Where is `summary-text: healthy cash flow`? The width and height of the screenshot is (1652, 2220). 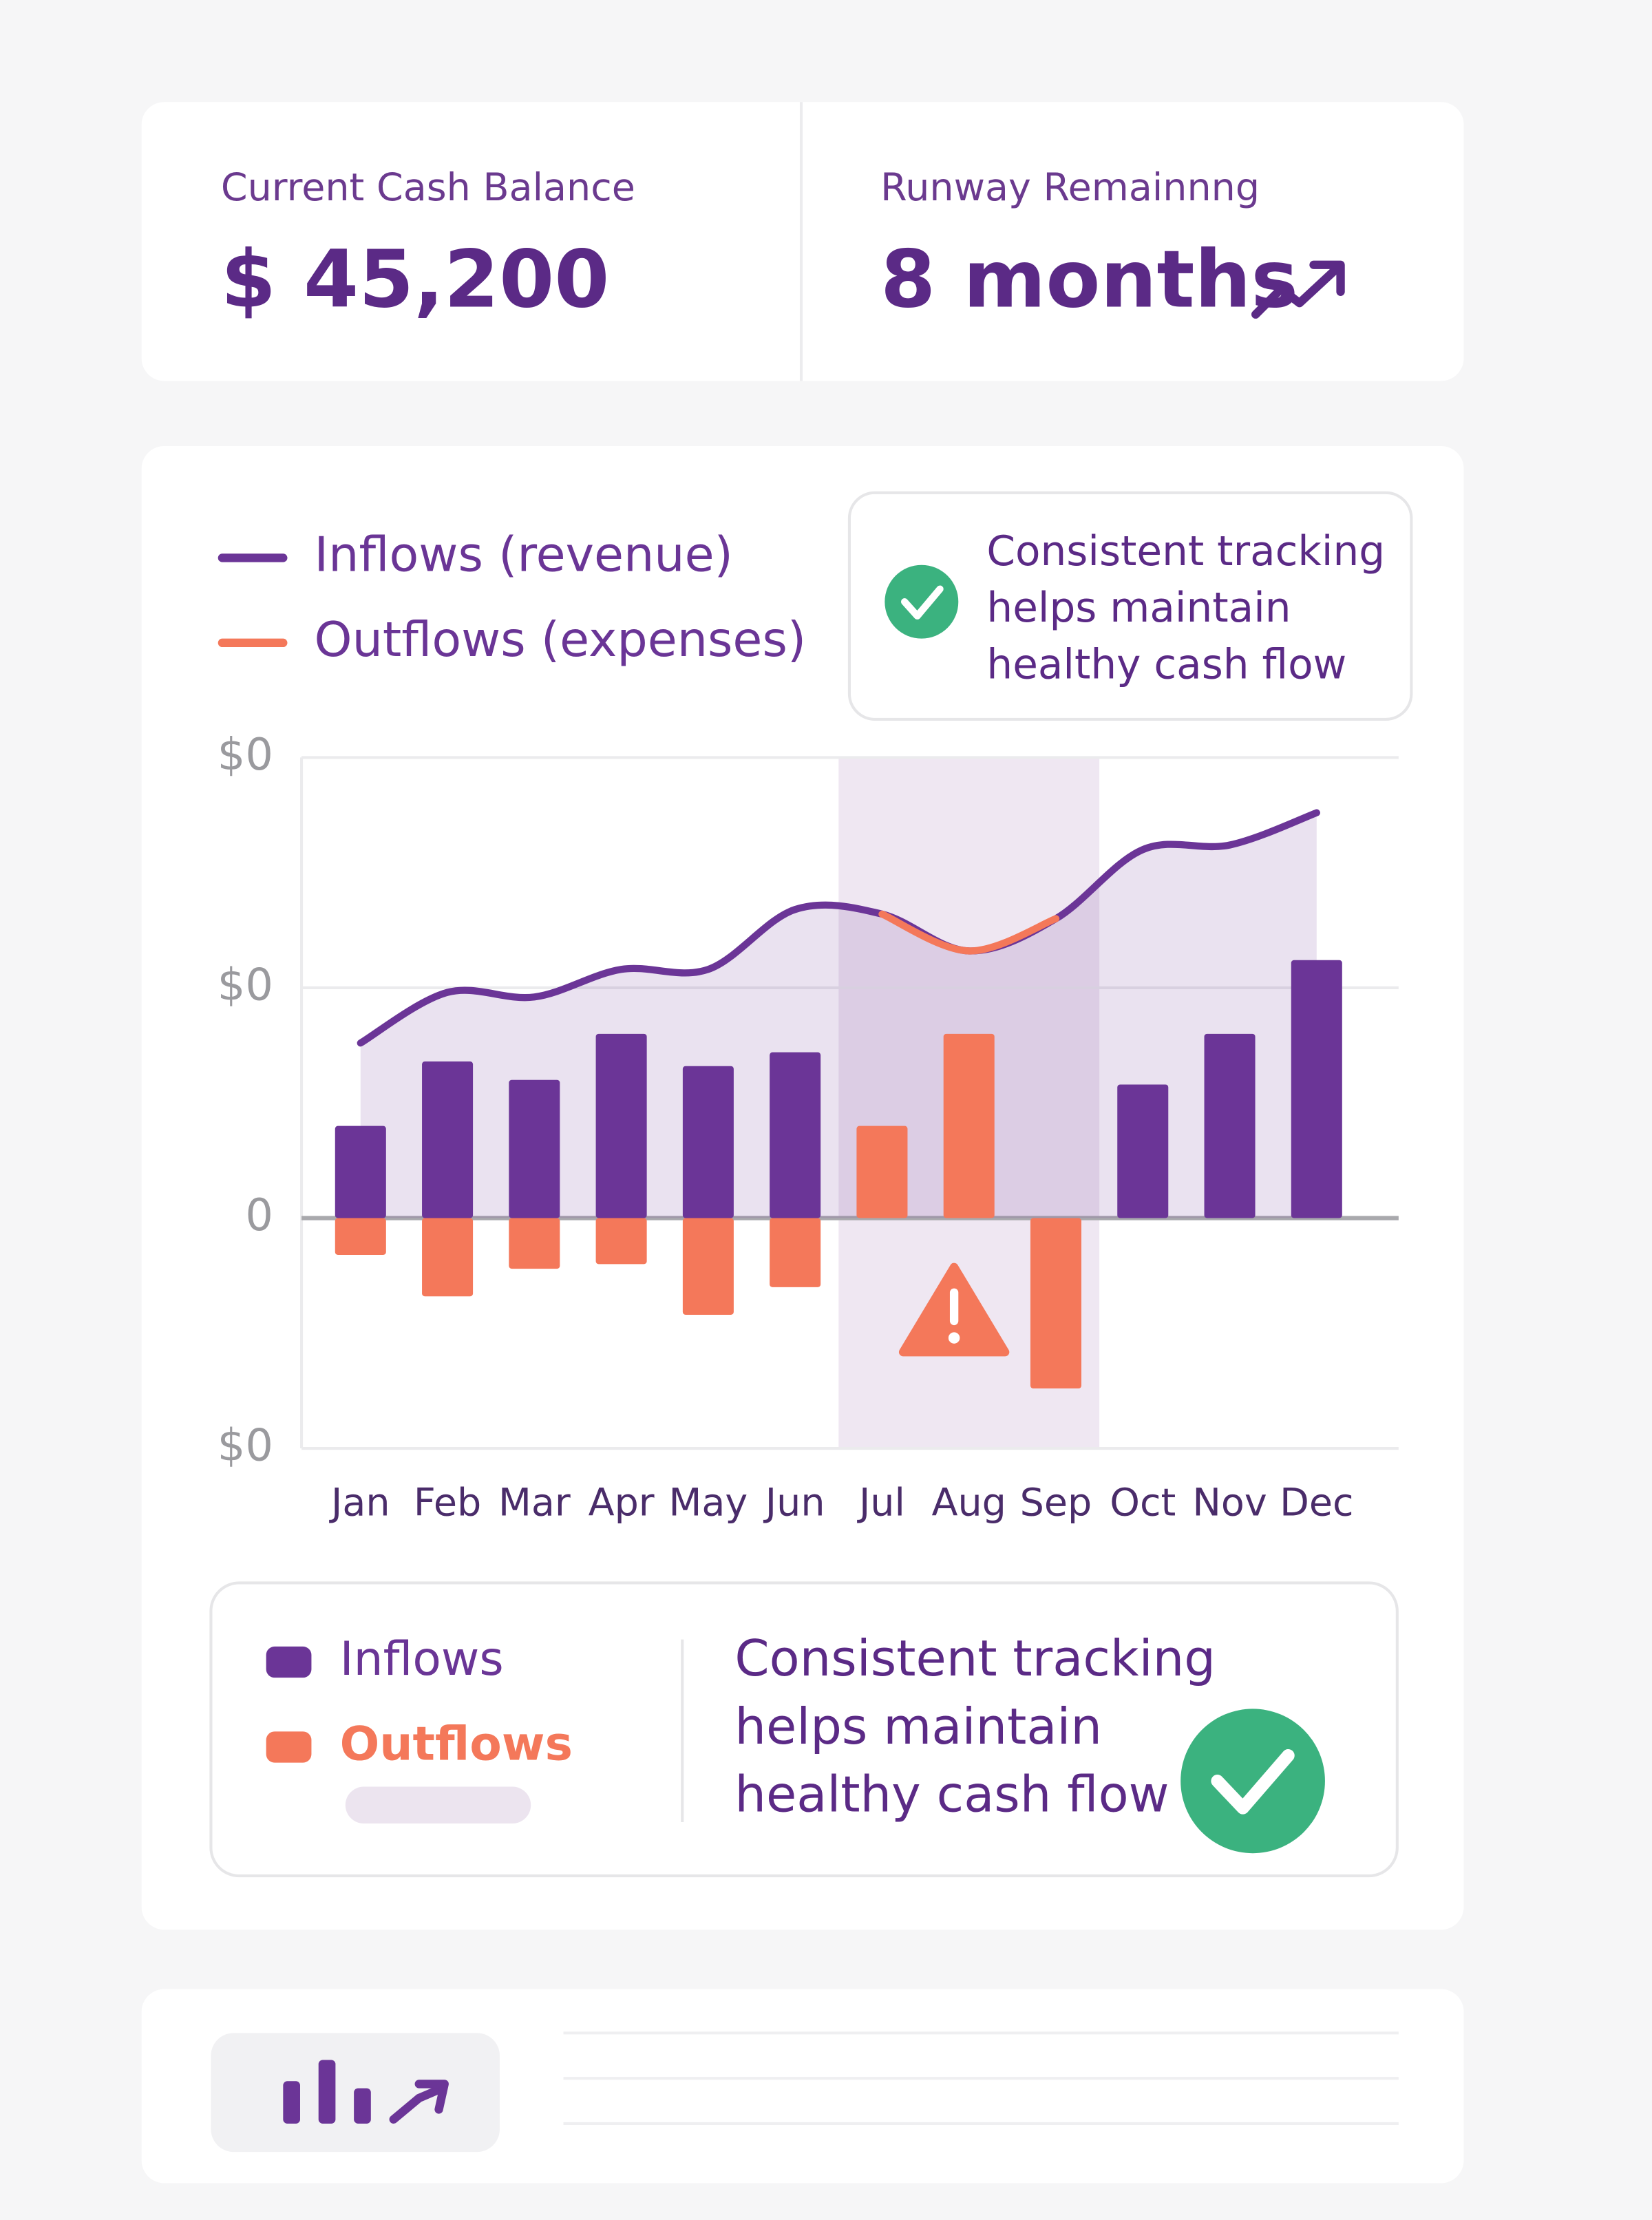 summary-text: healthy cash flow is located at coordinates (951, 1795).